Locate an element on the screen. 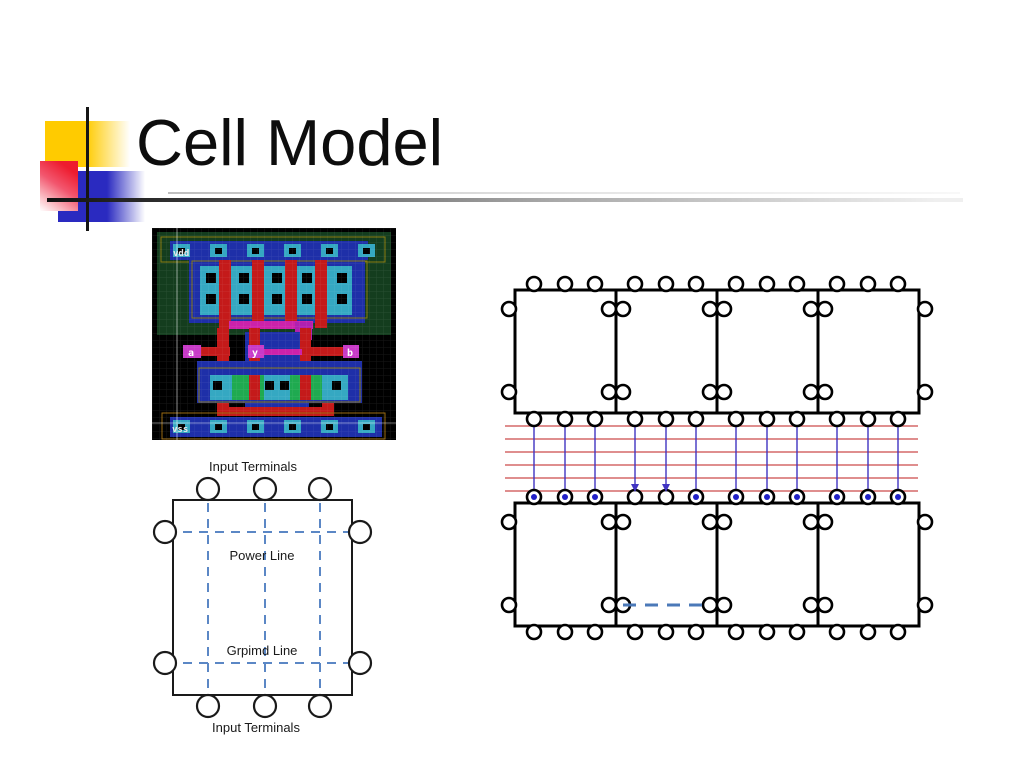  cell-outline is located at coordinates (262, 597).